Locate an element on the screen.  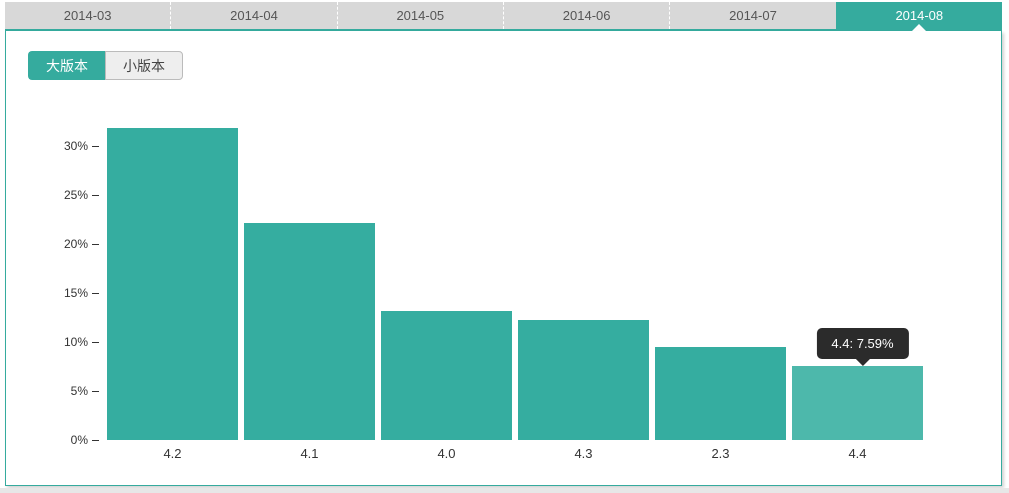
tab-2014-03: 2014-03 is located at coordinates (87, 15).